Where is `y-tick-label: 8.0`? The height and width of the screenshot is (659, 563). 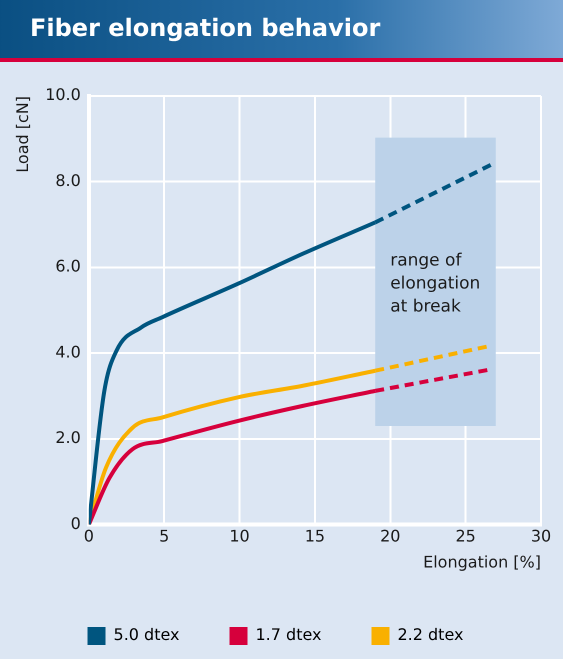 y-tick-label: 8.0 is located at coordinates (68, 180).